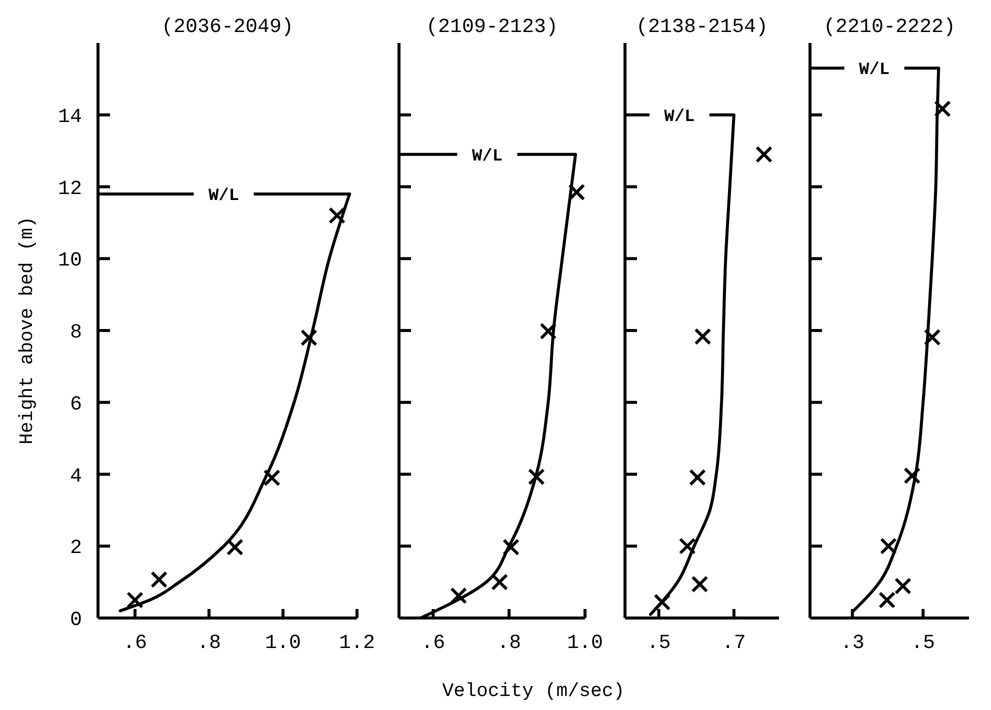 The image size is (991, 710). I want to click on chart-title: (2210-2222), so click(889, 27).